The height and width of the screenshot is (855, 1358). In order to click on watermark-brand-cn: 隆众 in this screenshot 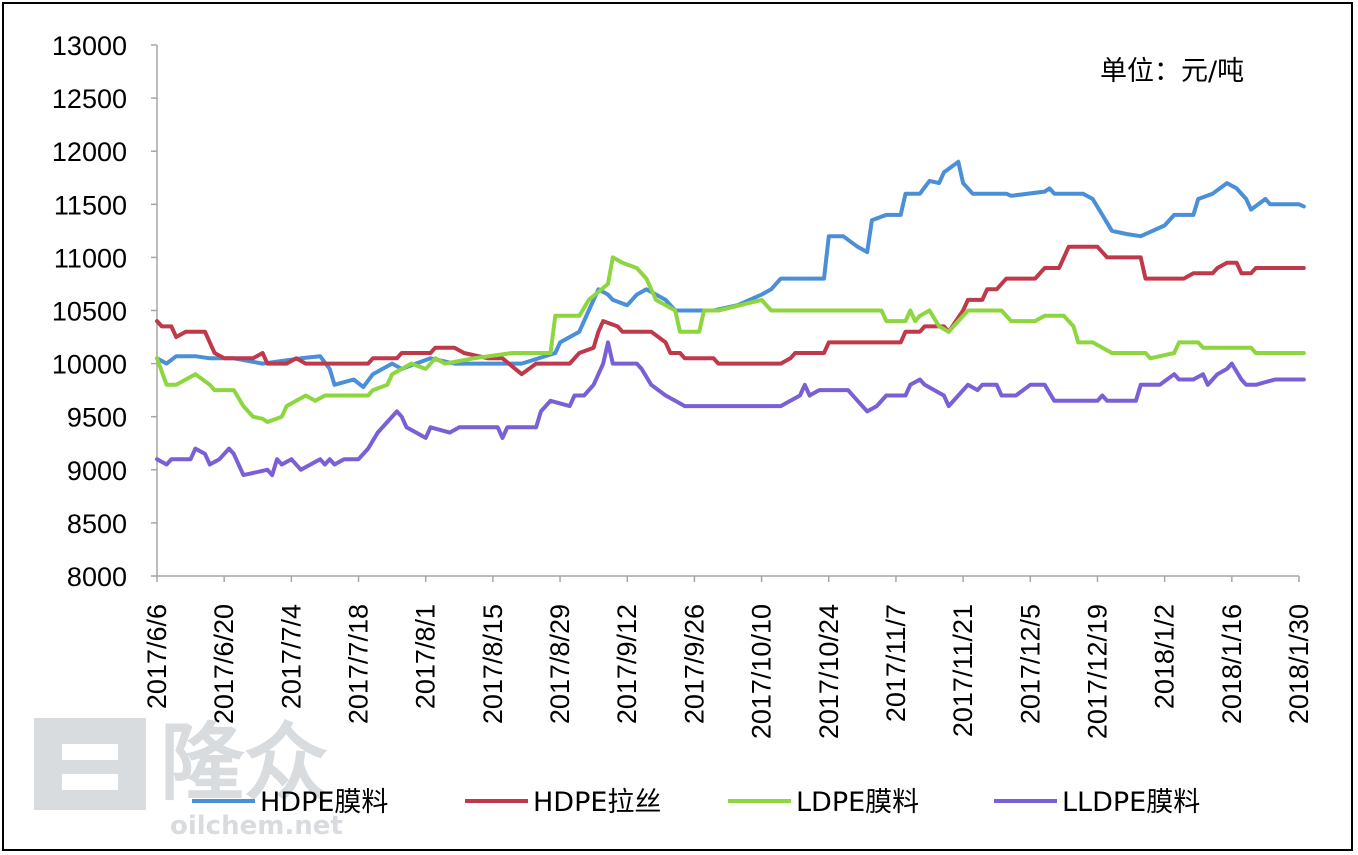, I will do `click(244, 763)`.